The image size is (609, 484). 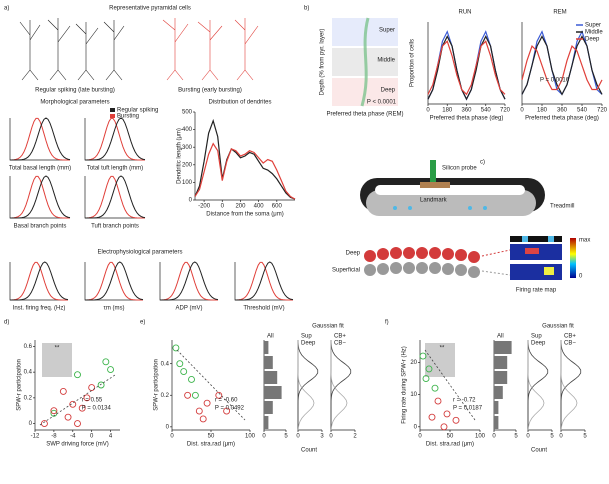 What do you see at coordinates (259, 207) in the screenshot?
I see `x-tick-label: 400` at bounding box center [259, 207].